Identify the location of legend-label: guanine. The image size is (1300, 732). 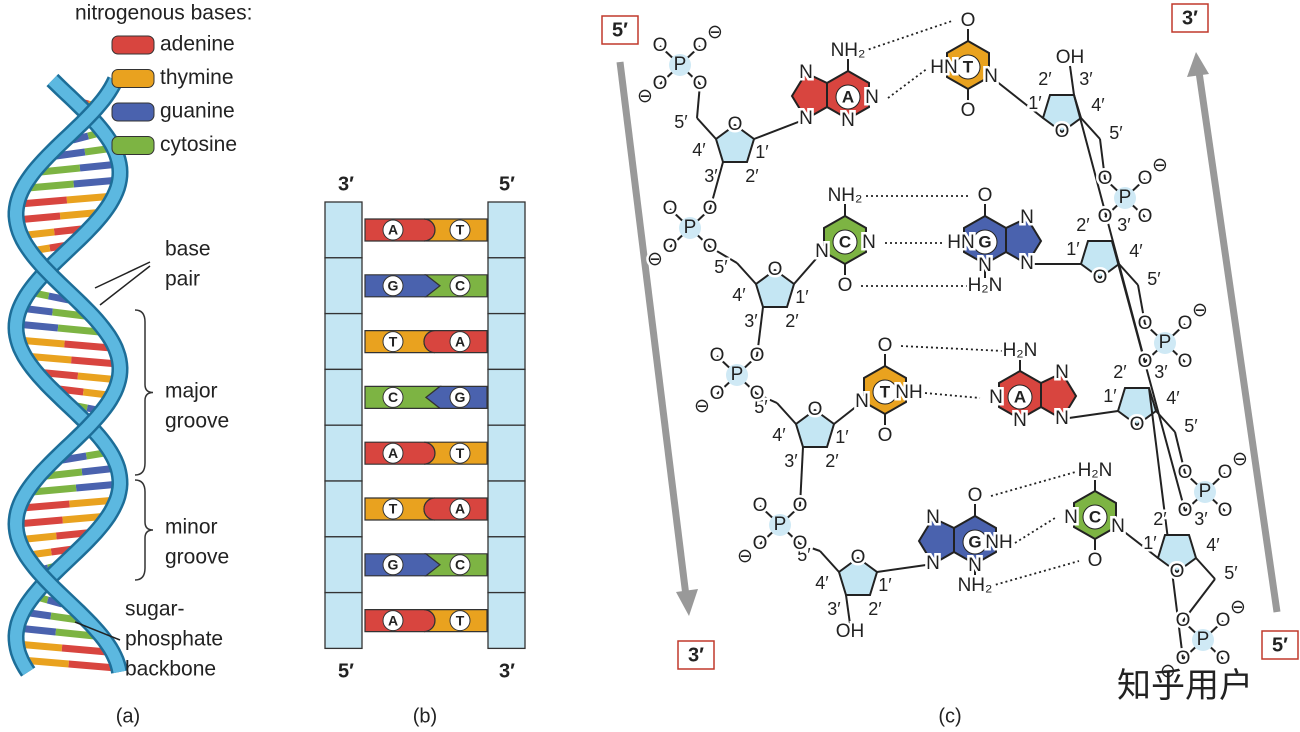
(197, 111).